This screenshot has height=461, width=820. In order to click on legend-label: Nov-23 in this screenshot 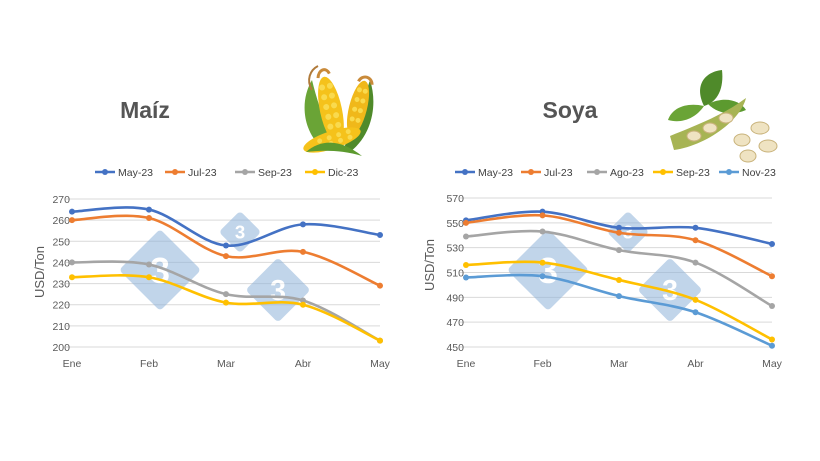, I will do `click(759, 173)`.